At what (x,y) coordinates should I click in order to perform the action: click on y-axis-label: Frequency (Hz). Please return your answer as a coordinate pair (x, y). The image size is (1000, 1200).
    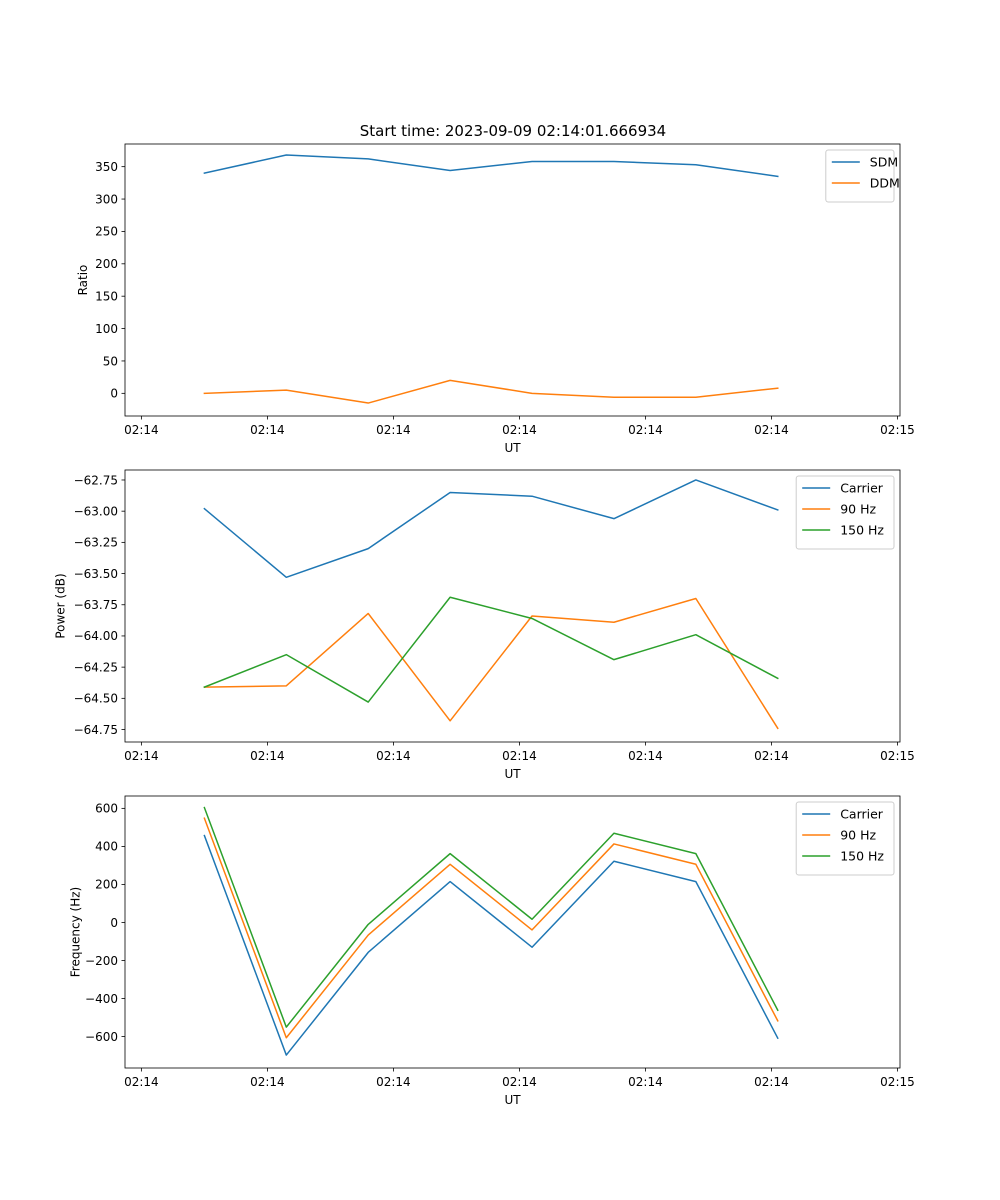
    Looking at the image, I should click on (76, 932).